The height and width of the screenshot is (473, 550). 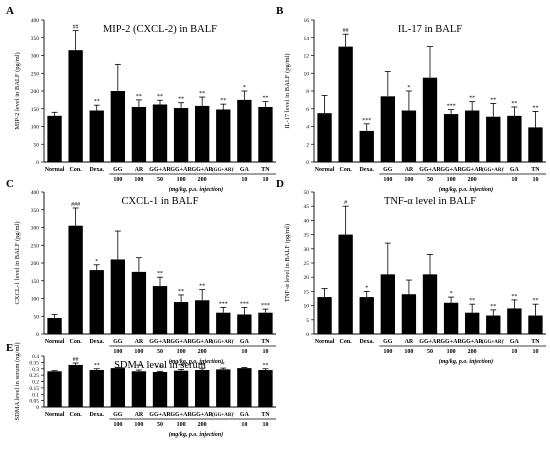 What do you see at coordinates (307, 39) in the screenshot?
I see `y-tick-label: 14` at bounding box center [307, 39].